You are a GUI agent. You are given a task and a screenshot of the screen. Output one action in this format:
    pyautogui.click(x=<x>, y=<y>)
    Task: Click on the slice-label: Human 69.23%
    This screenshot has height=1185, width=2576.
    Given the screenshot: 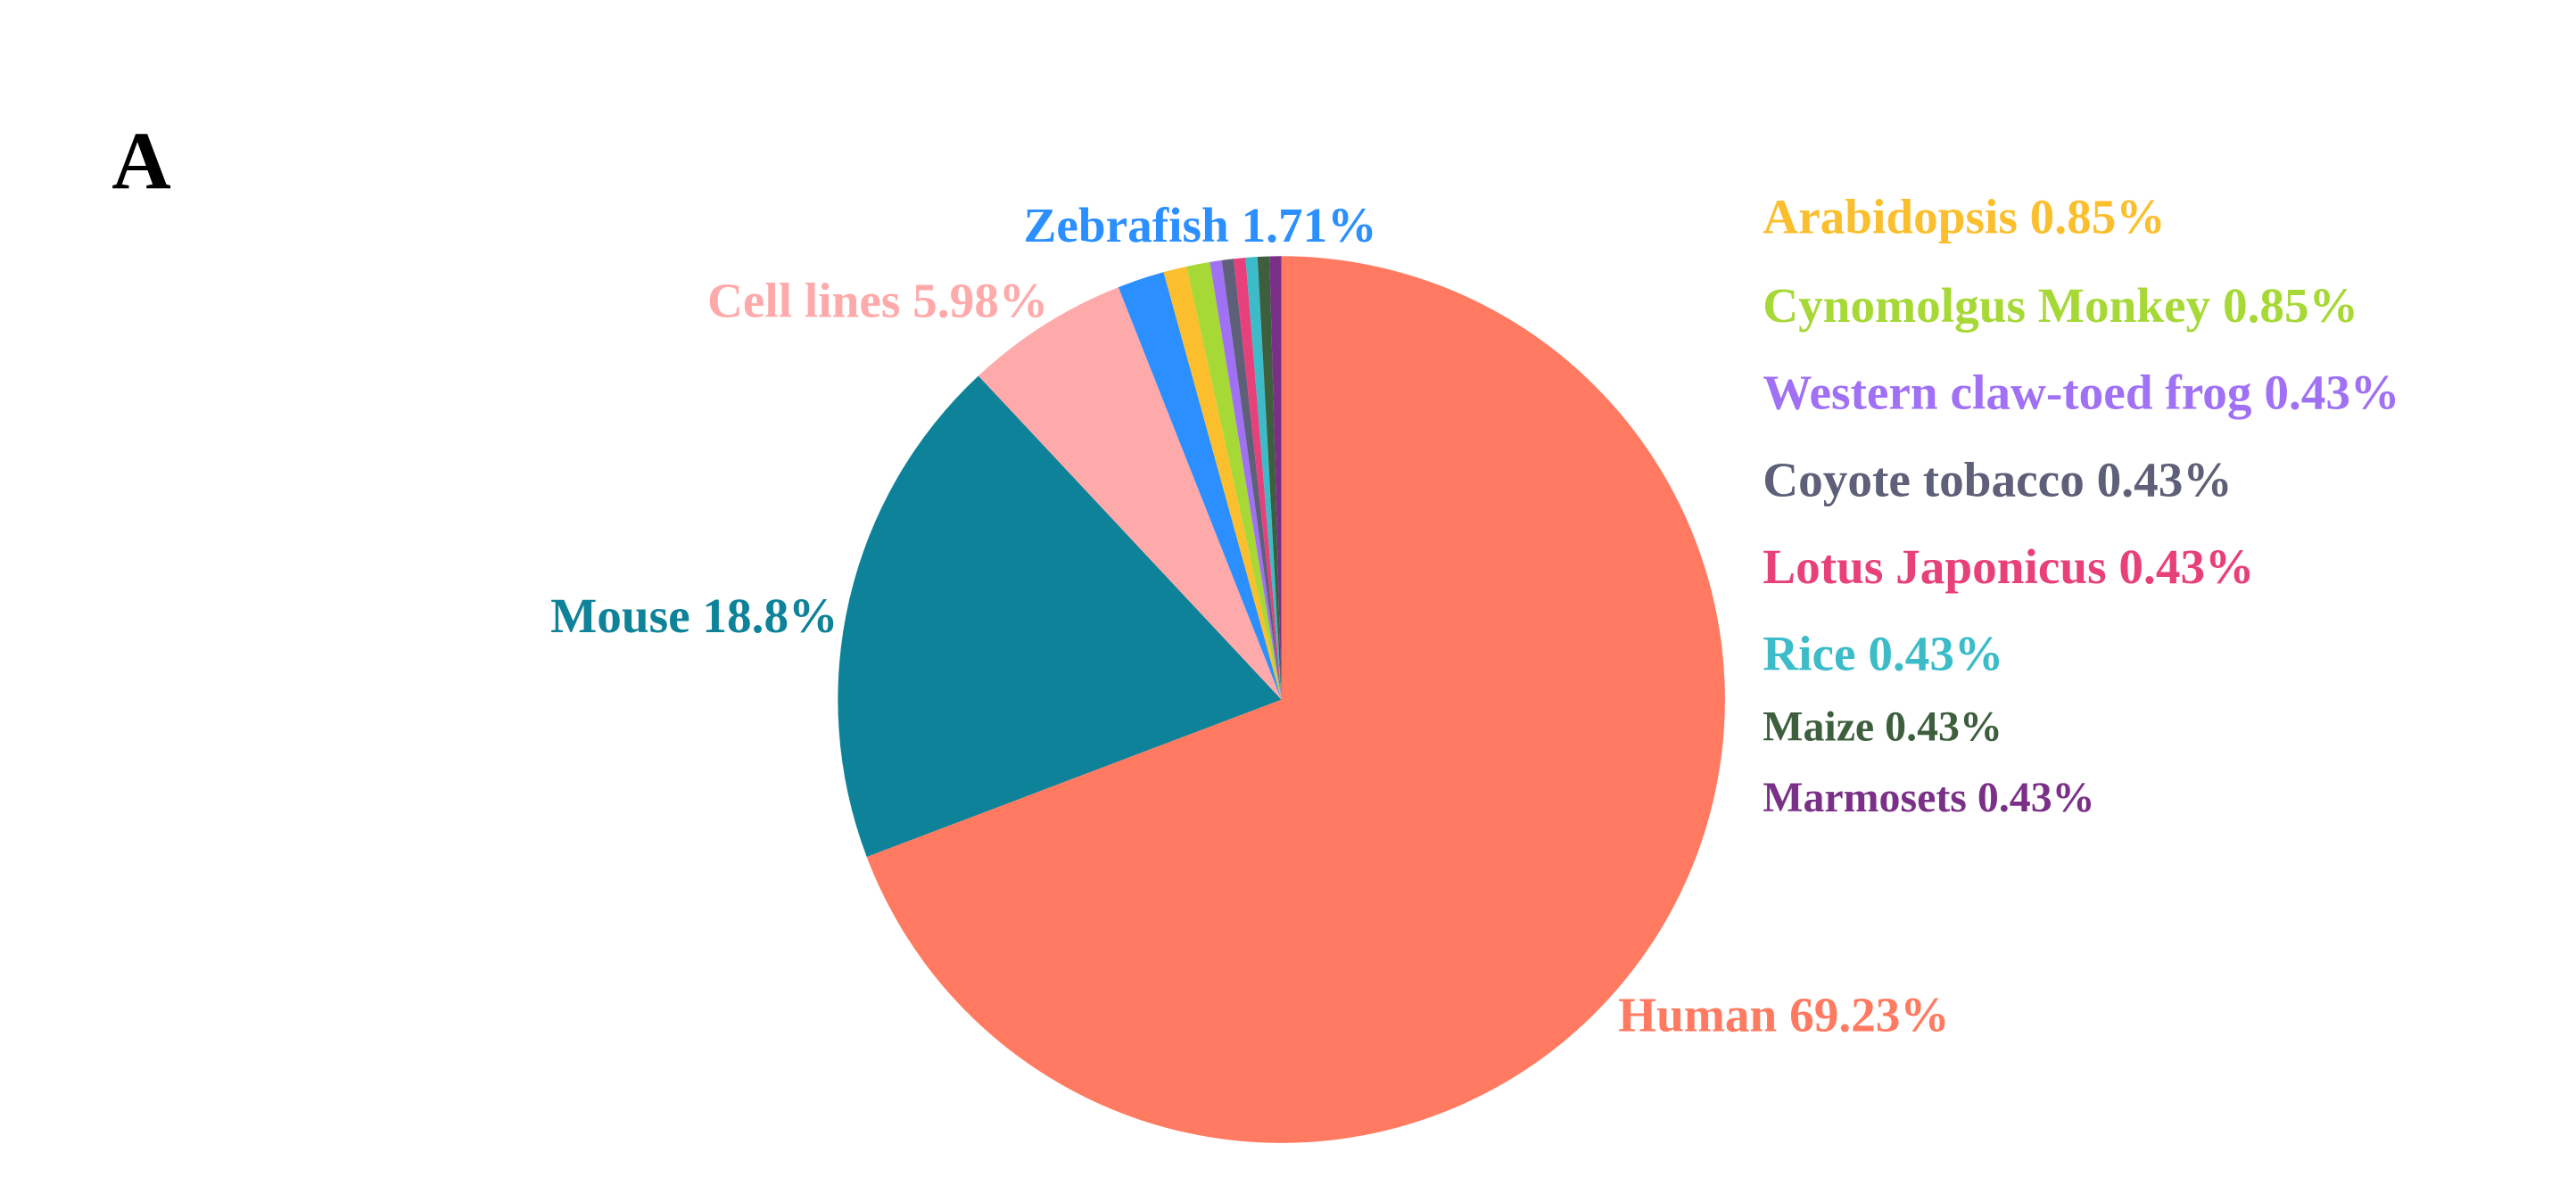 What is the action you would take?
    pyautogui.click(x=1784, y=1014)
    